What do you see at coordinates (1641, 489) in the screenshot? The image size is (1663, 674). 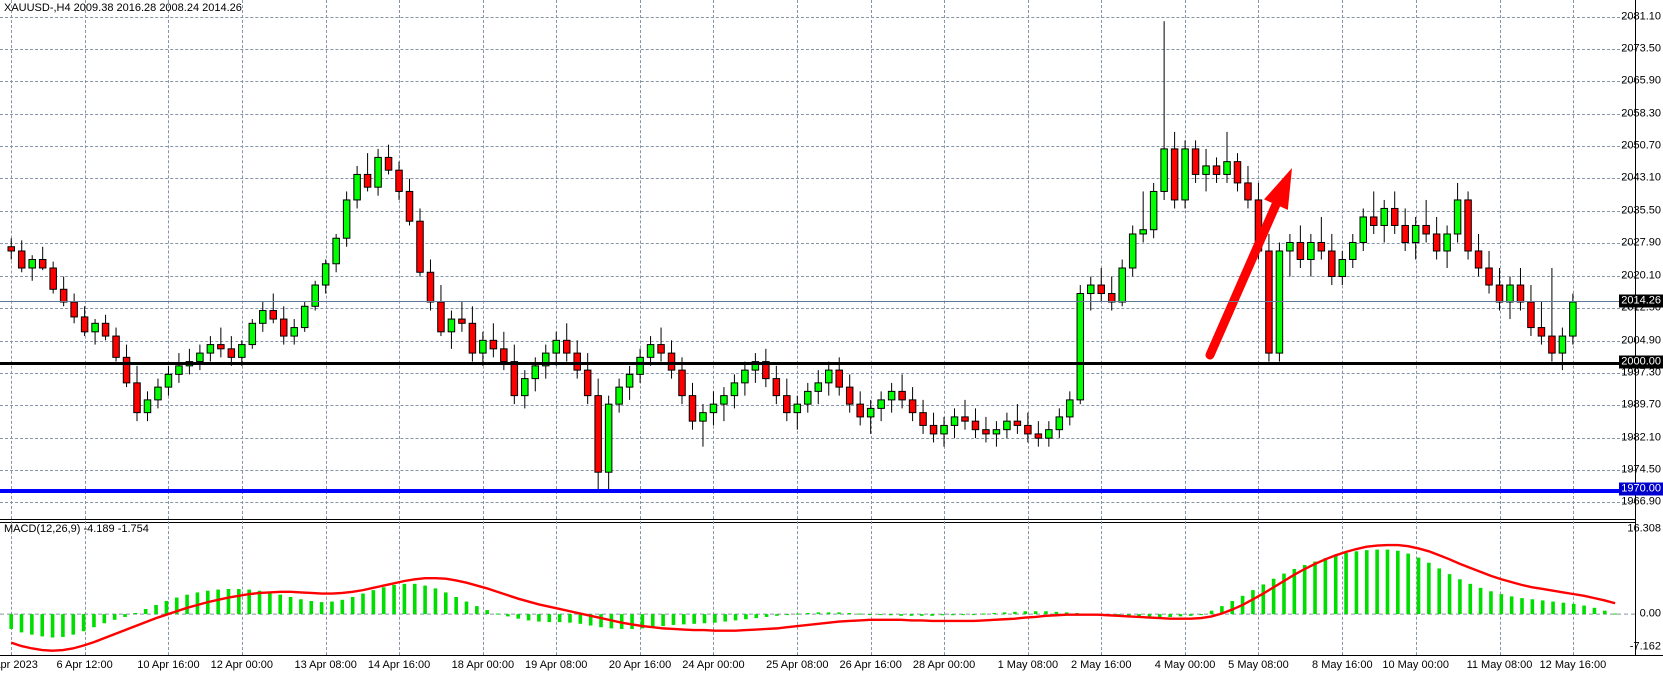 I see `level-label-1970: 1970.00` at bounding box center [1641, 489].